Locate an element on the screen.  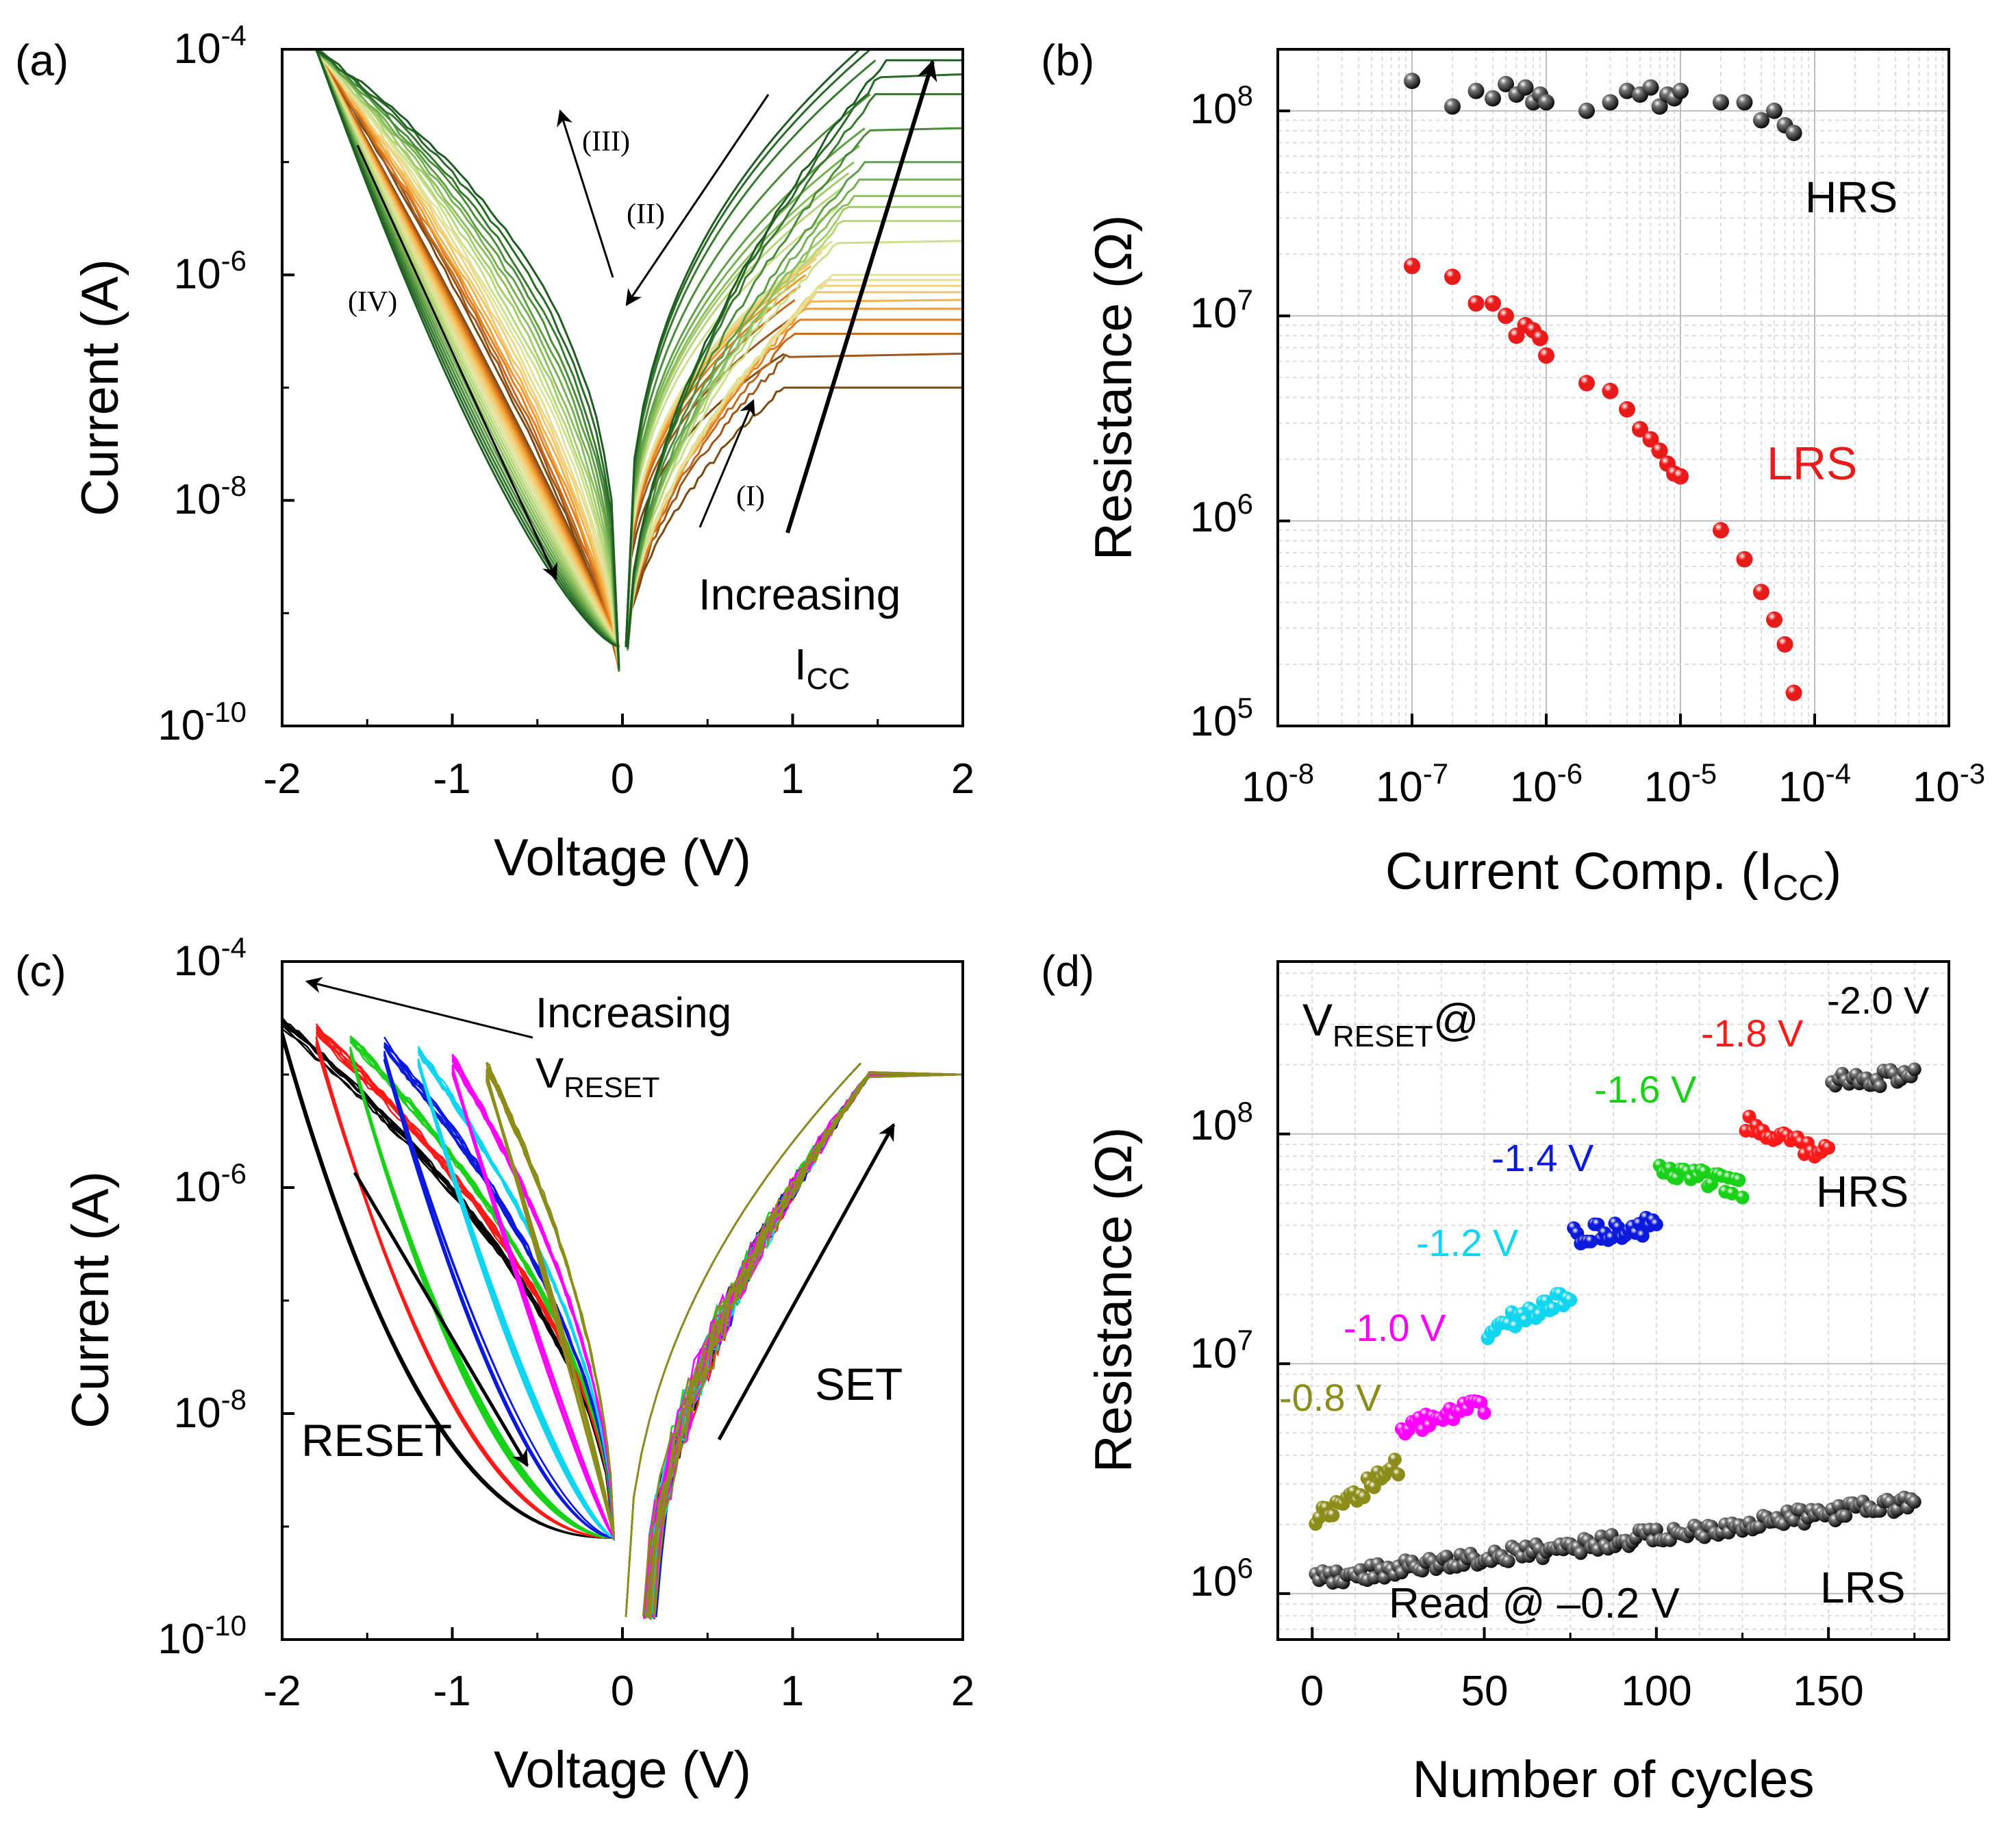
panel-c-y-tick-labels: 10⁻⁴ 10⁻⁶ 10⁻⁸ 10⁻¹⁰ is located at coordinates (203, 1297).